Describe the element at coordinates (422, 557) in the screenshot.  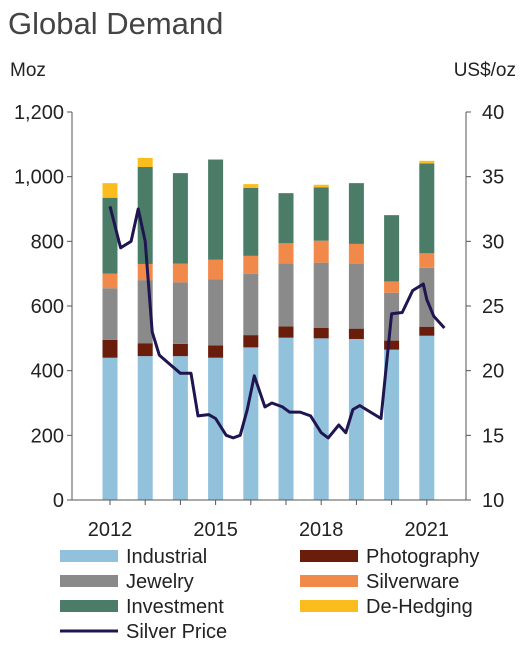
I see `legend-label-photography: Photography` at that location.